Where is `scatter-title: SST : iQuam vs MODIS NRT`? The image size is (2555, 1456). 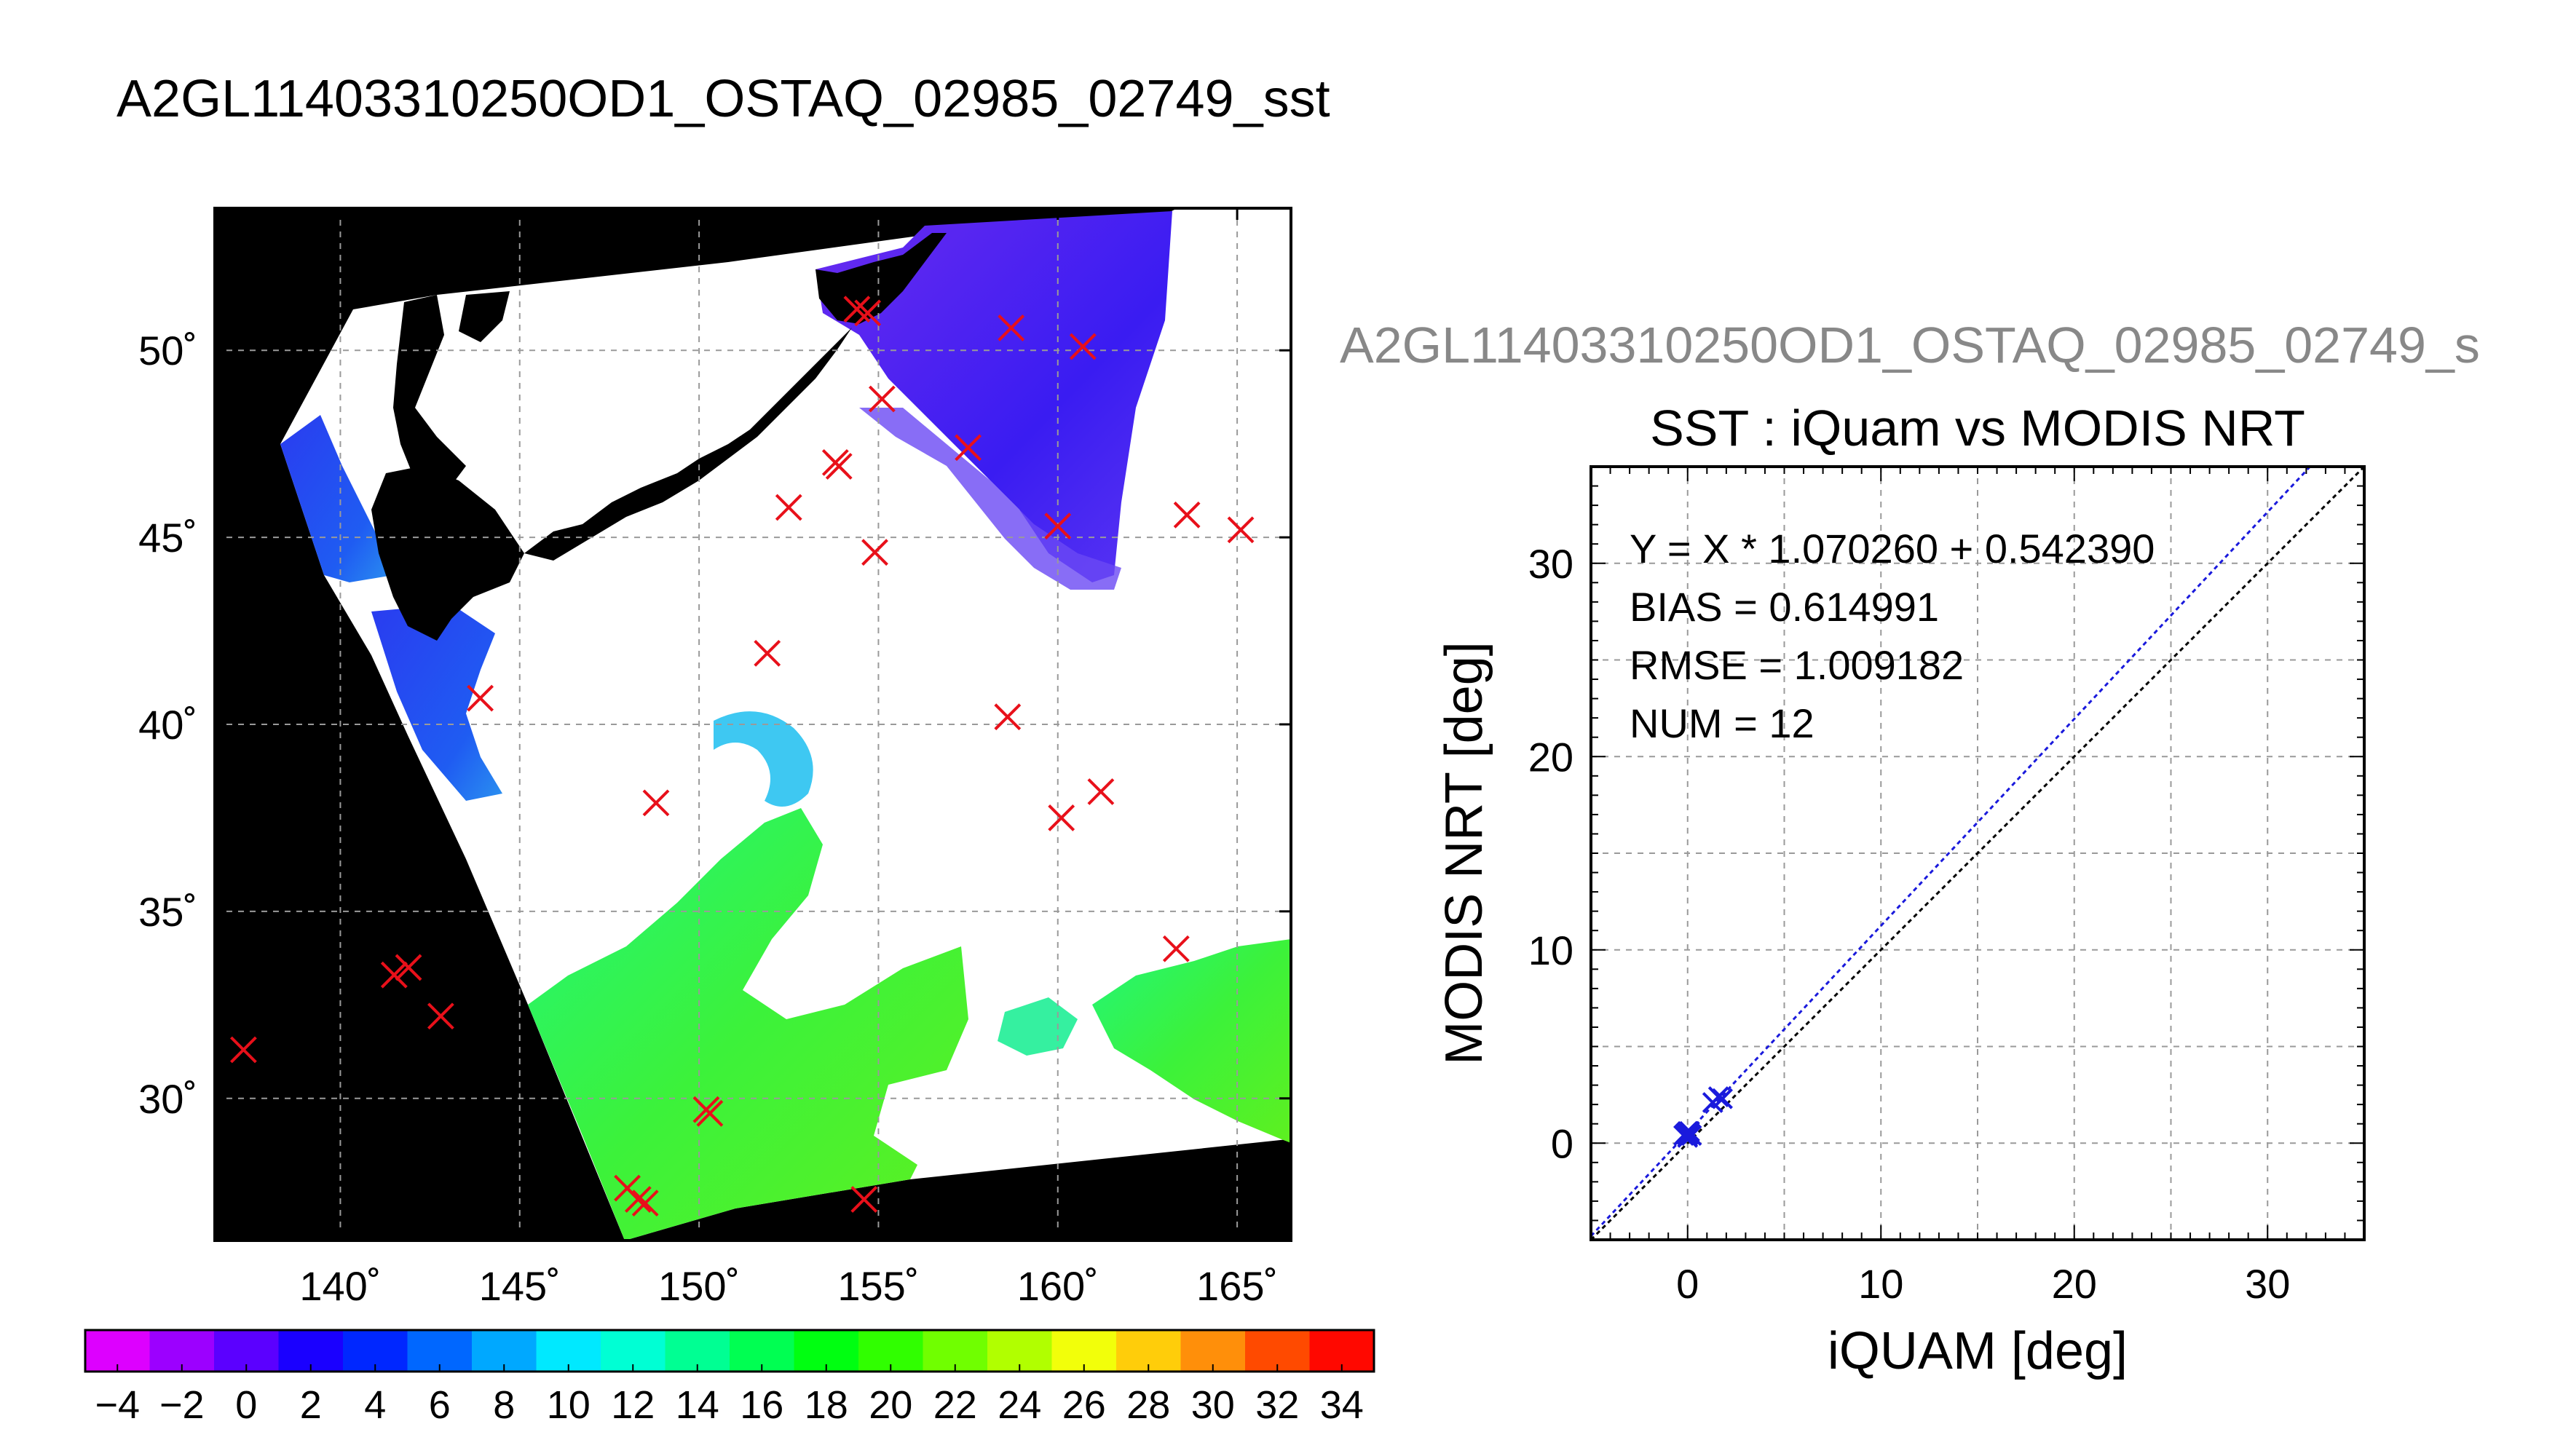
scatter-title: SST : iQuam vs MODIS NRT is located at coordinates (1977, 428).